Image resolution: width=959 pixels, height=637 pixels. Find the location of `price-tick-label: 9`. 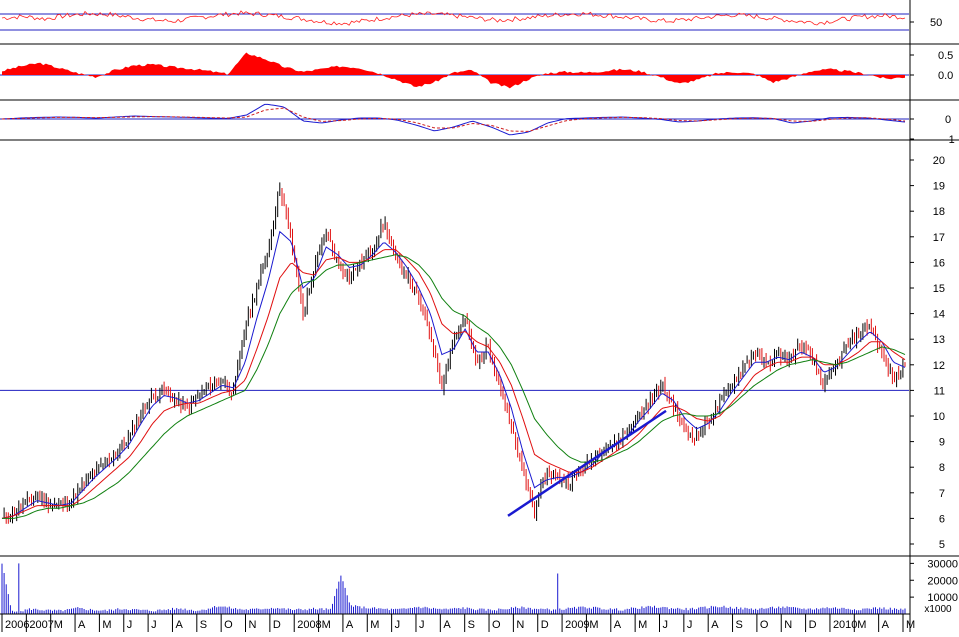

price-tick-label: 9 is located at coordinates (942, 443).